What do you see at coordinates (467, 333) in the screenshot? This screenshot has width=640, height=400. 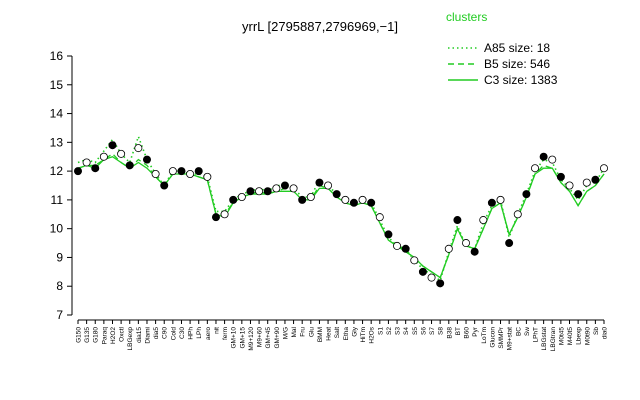 I see `x-tick-label: B60` at bounding box center [467, 333].